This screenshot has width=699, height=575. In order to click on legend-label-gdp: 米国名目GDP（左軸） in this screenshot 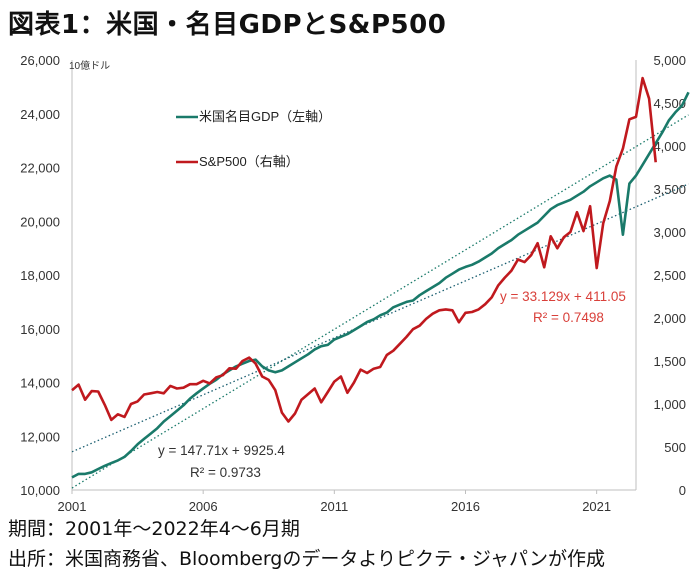, I will do `click(265, 116)`.